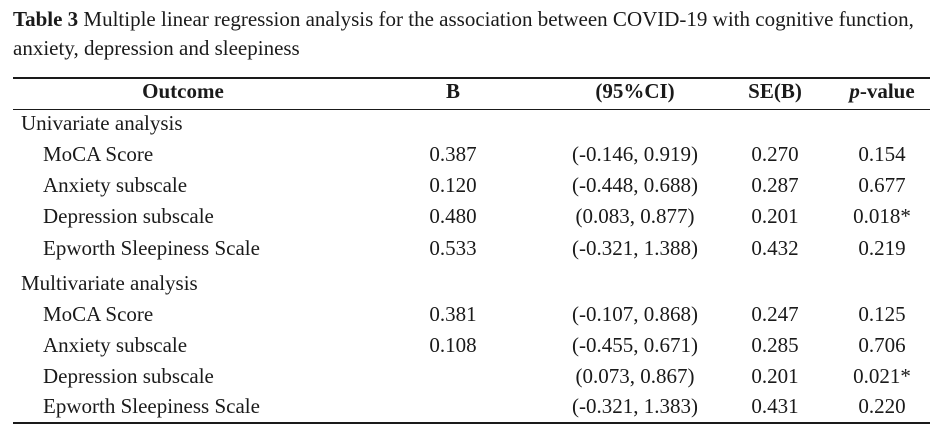 The height and width of the screenshot is (427, 946). I want to click on row-se: 0.270, so click(775, 154).